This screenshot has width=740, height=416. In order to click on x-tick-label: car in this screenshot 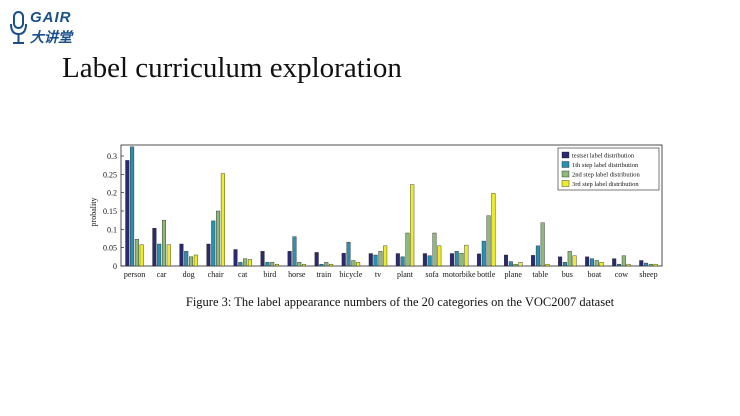, I will do `click(162, 274)`.